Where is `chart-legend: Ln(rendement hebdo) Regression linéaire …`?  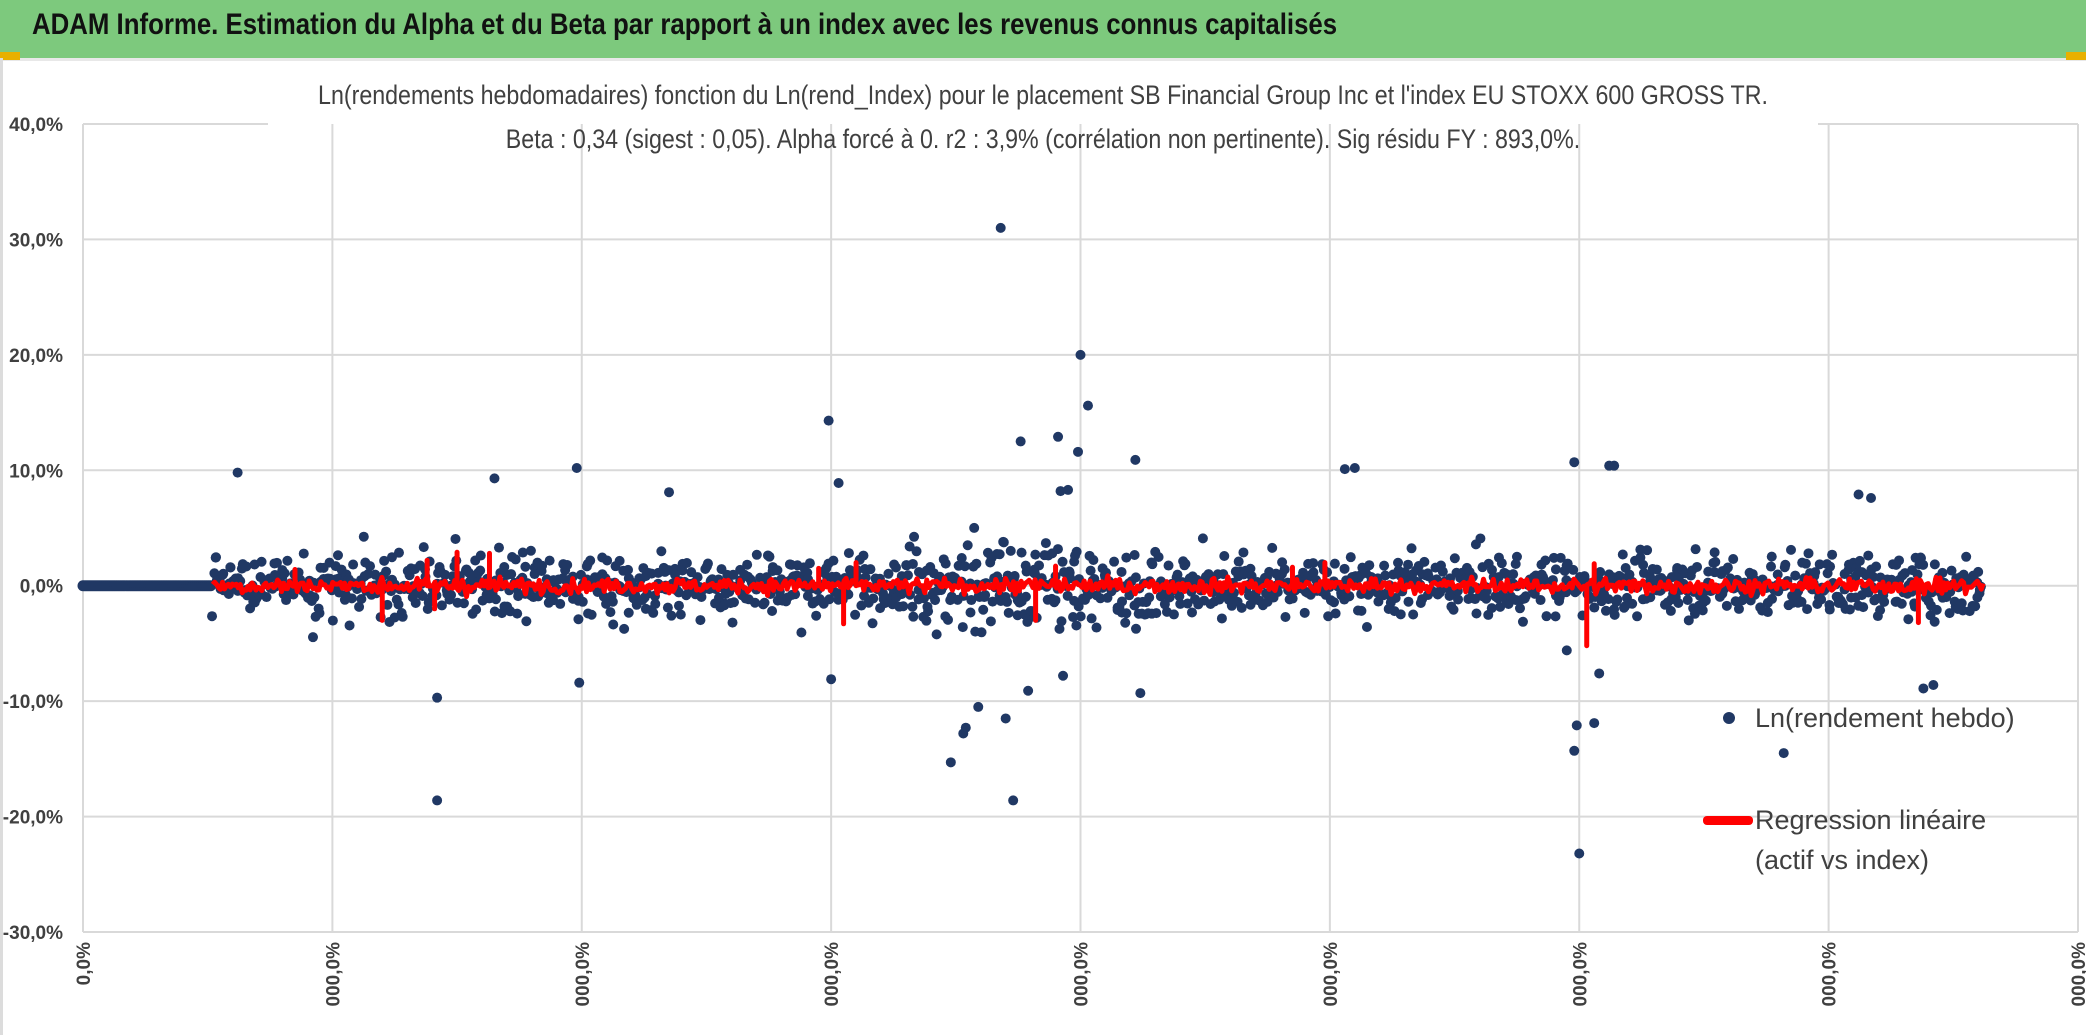 chart-legend: Ln(rendement hebdo) Regression linéaire … is located at coordinates (1859, 789).